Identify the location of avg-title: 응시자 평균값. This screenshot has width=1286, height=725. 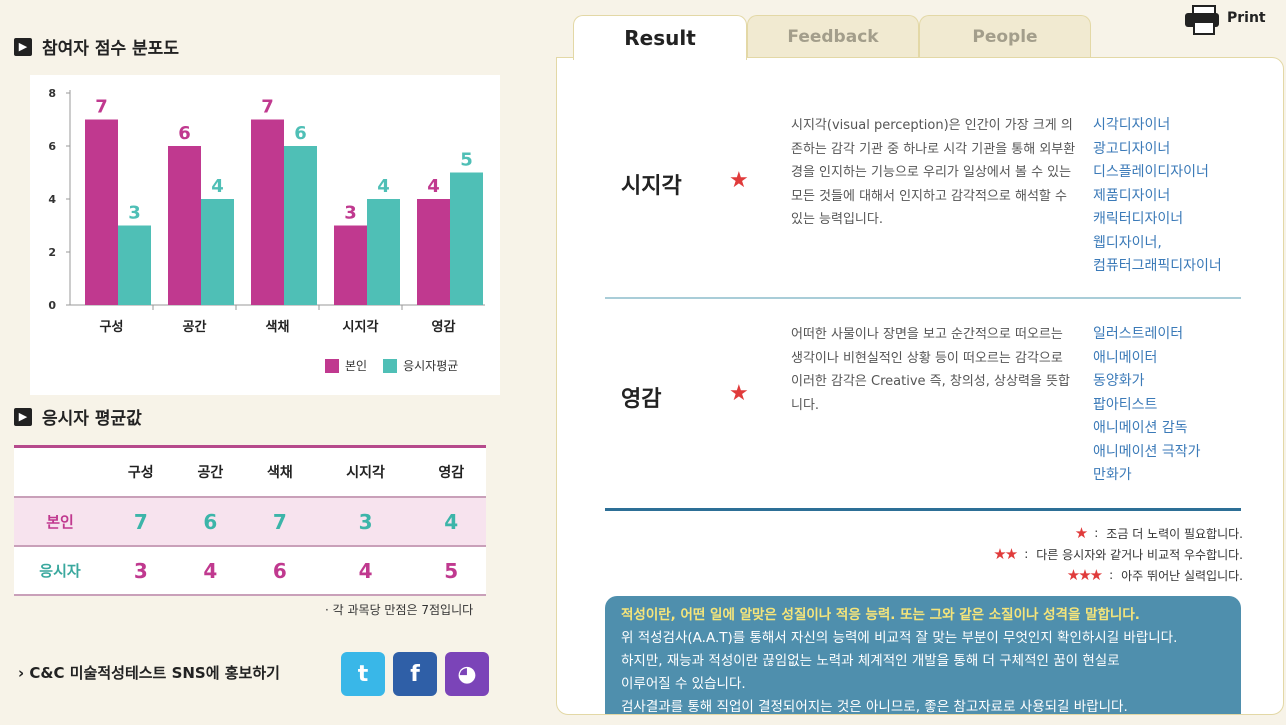
(92, 419).